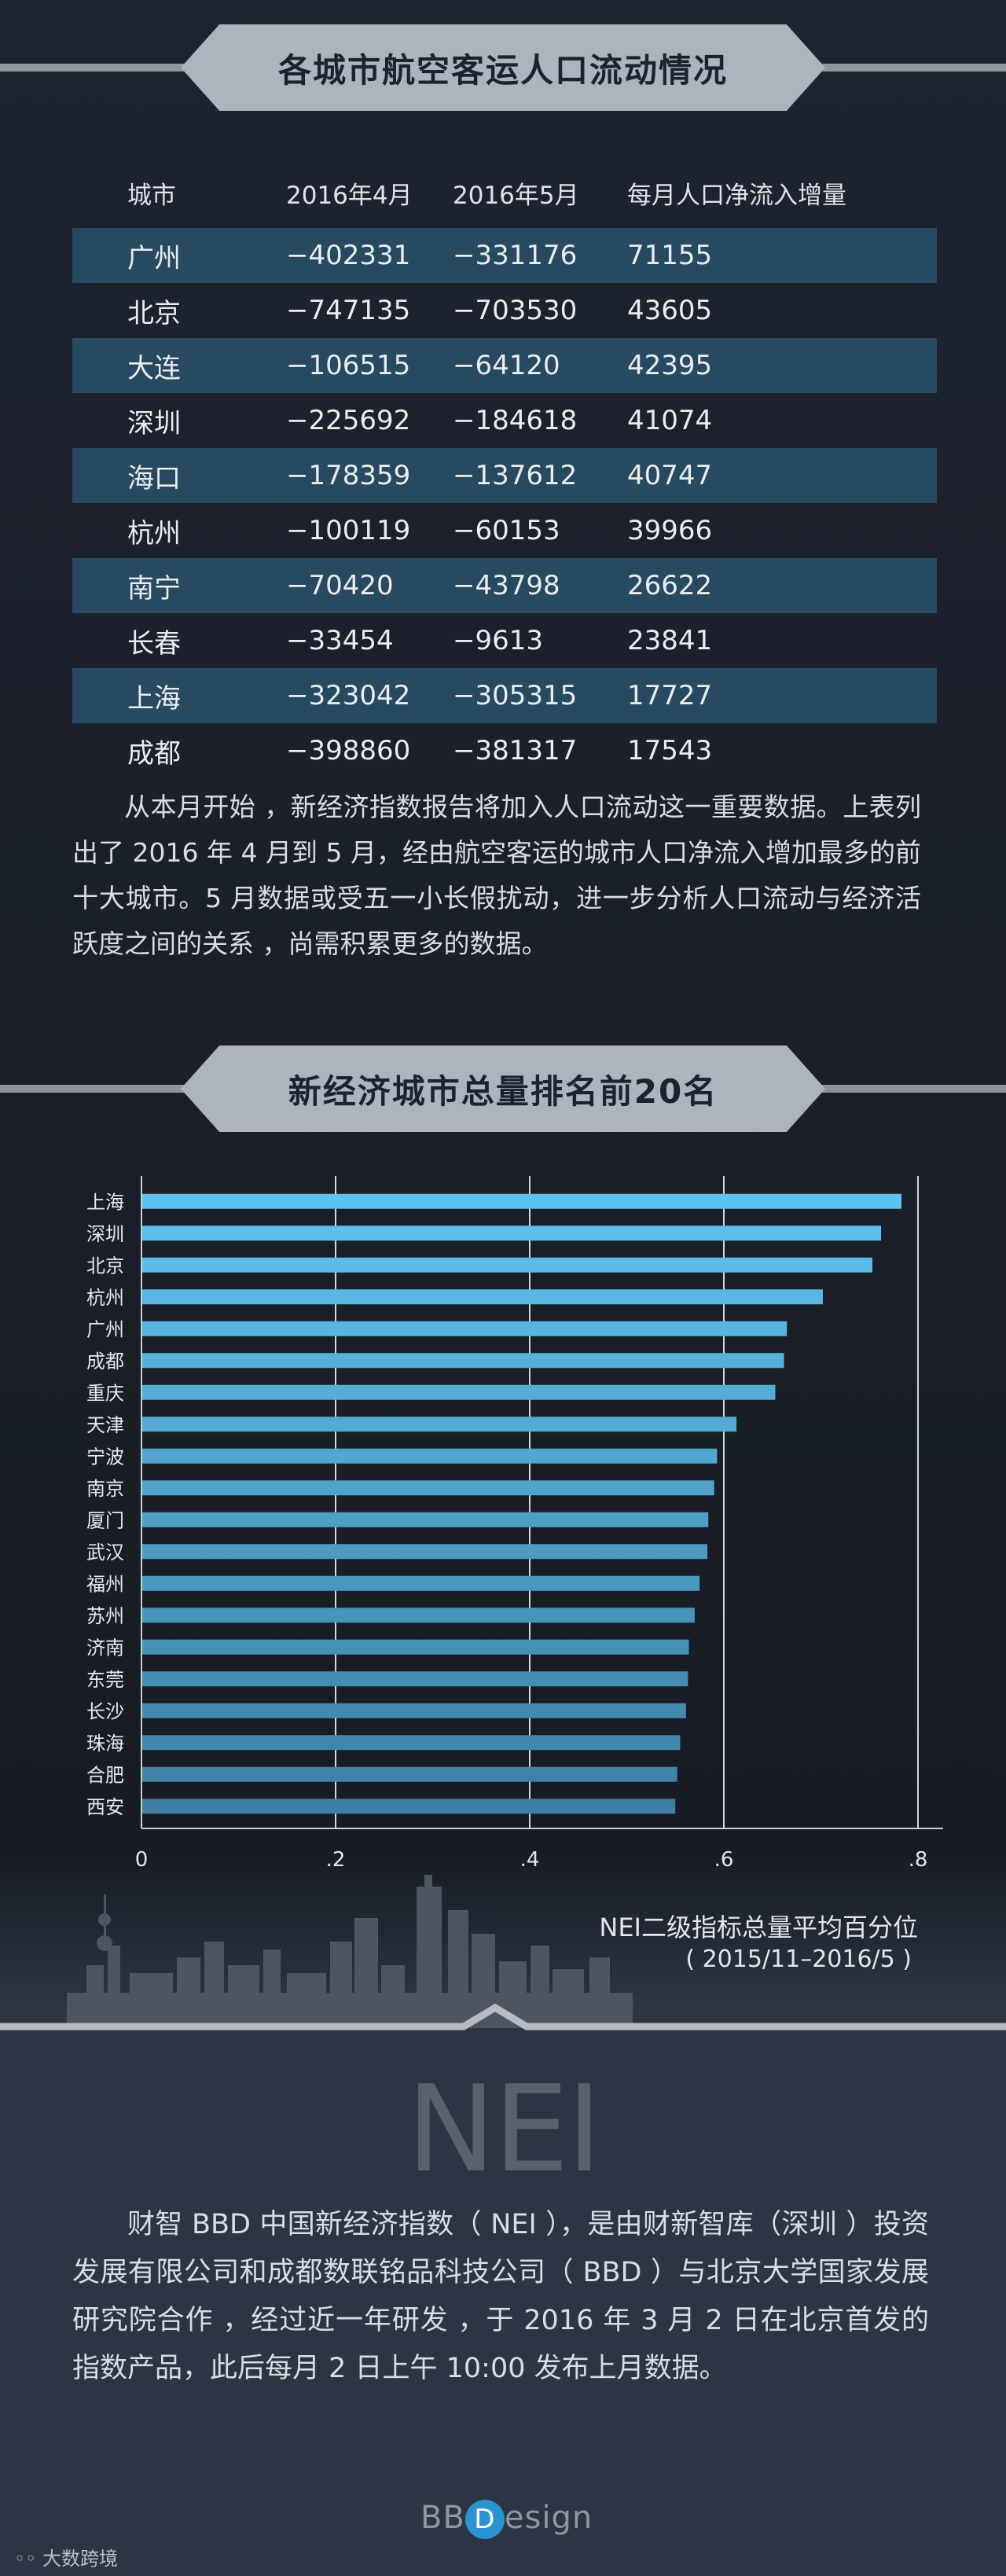 The height and width of the screenshot is (2576, 1006). I want to click on cell-city: 长春, so click(154, 643).